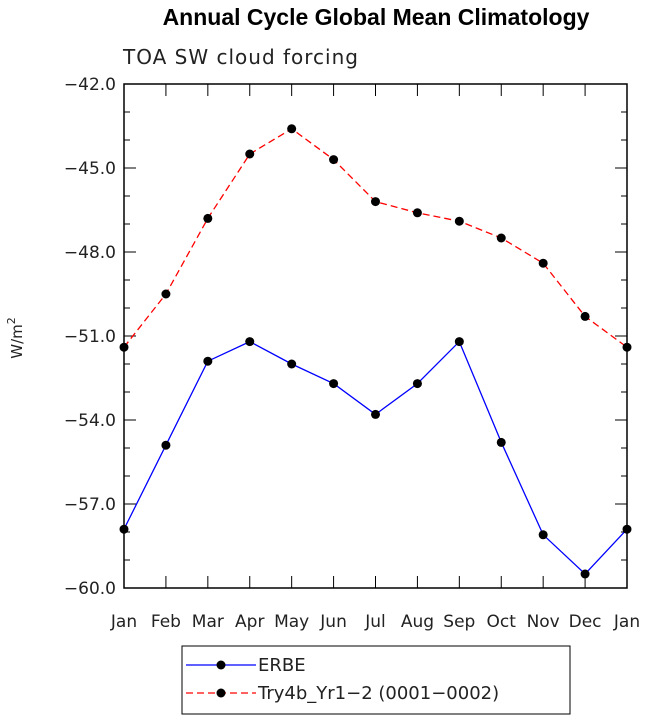 The image size is (648, 720). I want to click on y-tick-label: −54.0, so click(90, 421).